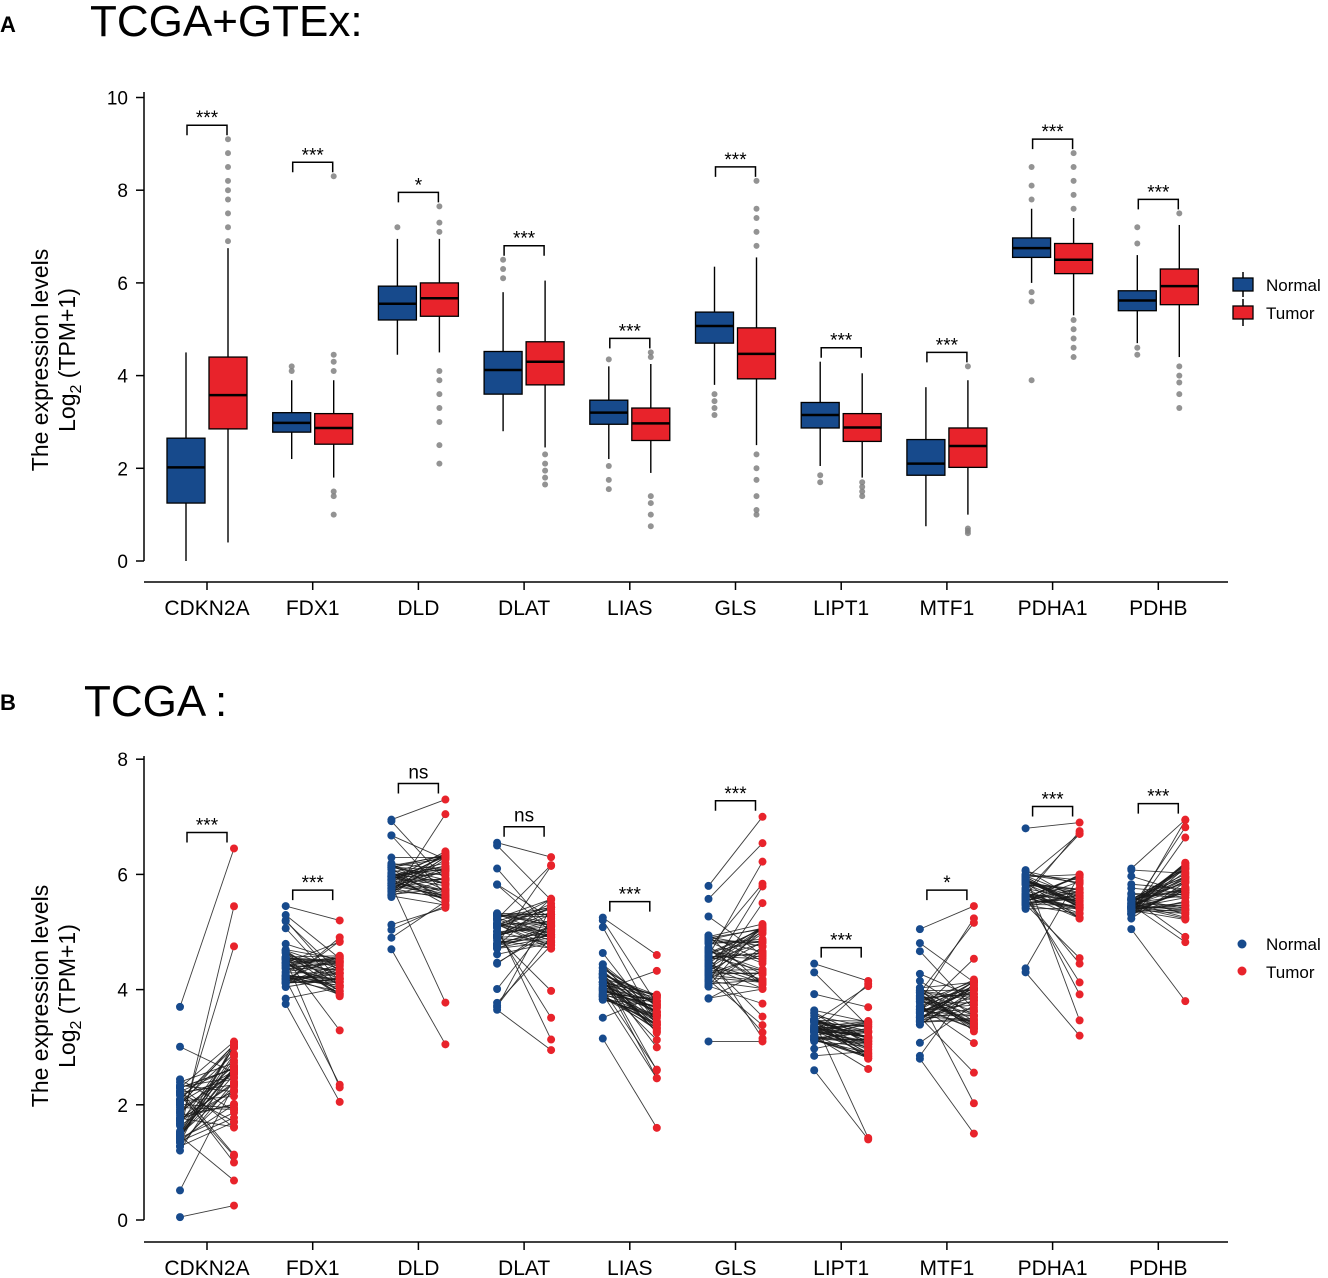 Image resolution: width=1328 pixels, height=1278 pixels. Describe the element at coordinates (313, 155) in the screenshot. I see `sig-a-fdx1-label: ***` at that location.